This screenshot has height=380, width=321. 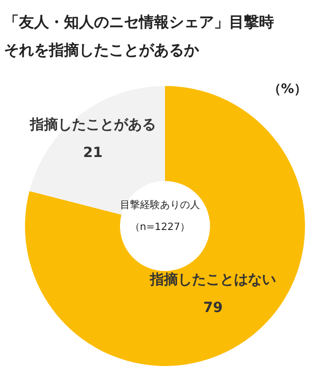 What do you see at coordinates (160, 228) in the screenshot?
I see `text: （n=1227）` at bounding box center [160, 228].